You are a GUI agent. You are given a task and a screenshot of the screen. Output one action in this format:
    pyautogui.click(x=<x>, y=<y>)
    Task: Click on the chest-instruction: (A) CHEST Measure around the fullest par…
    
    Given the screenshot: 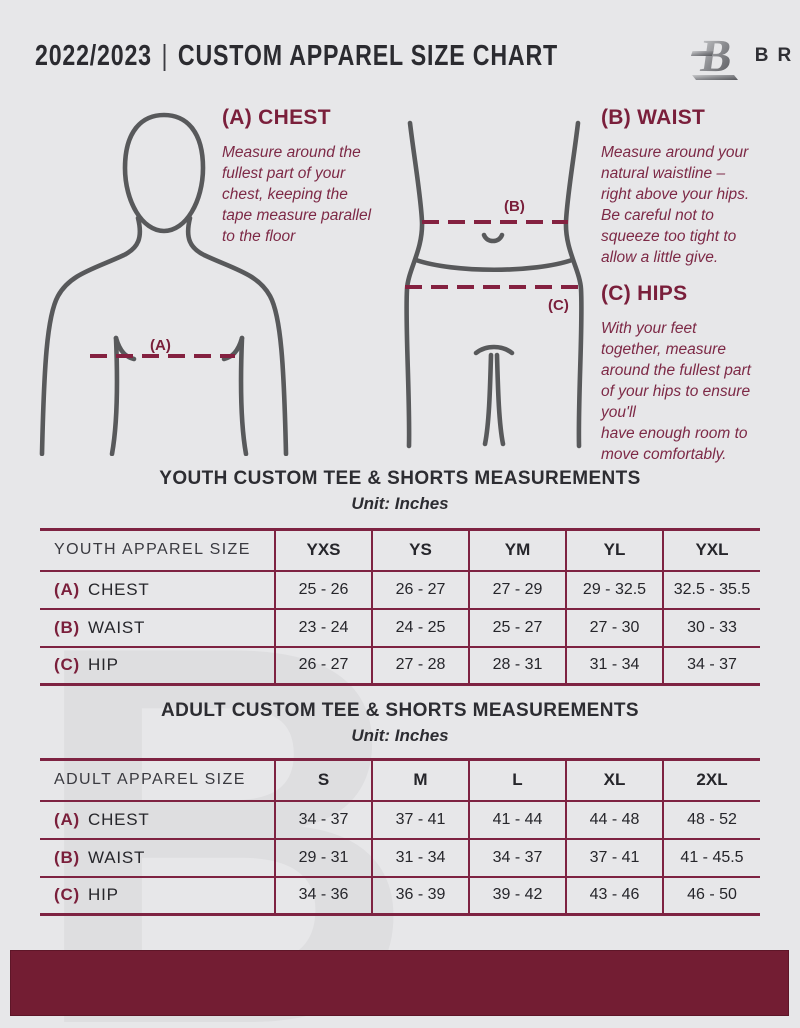 What is the action you would take?
    pyautogui.click(x=314, y=176)
    